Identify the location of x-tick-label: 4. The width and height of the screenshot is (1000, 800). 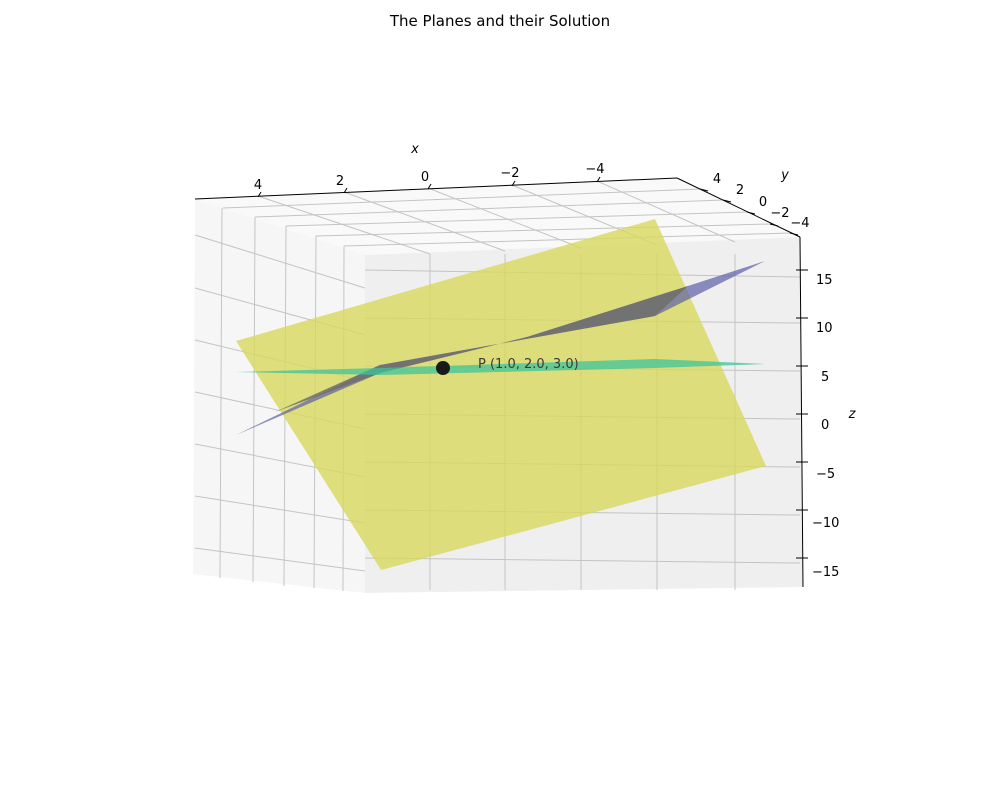
(258, 185).